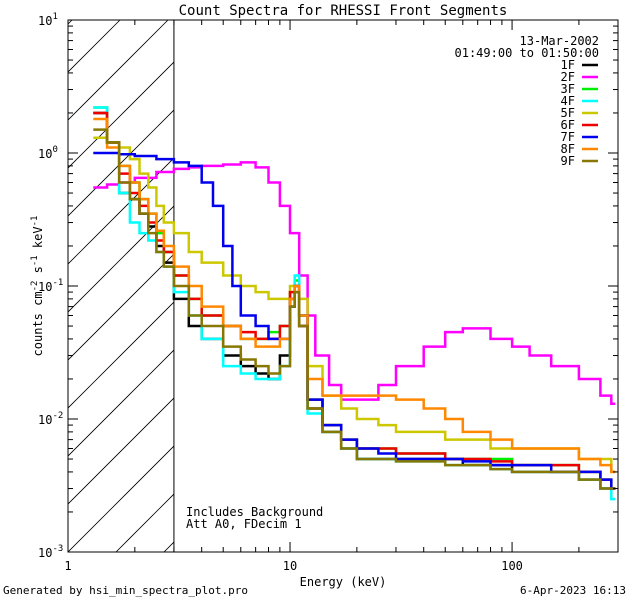  Describe the element at coordinates (568, 89) in the screenshot. I see `legend-label-3f: 3F` at that location.